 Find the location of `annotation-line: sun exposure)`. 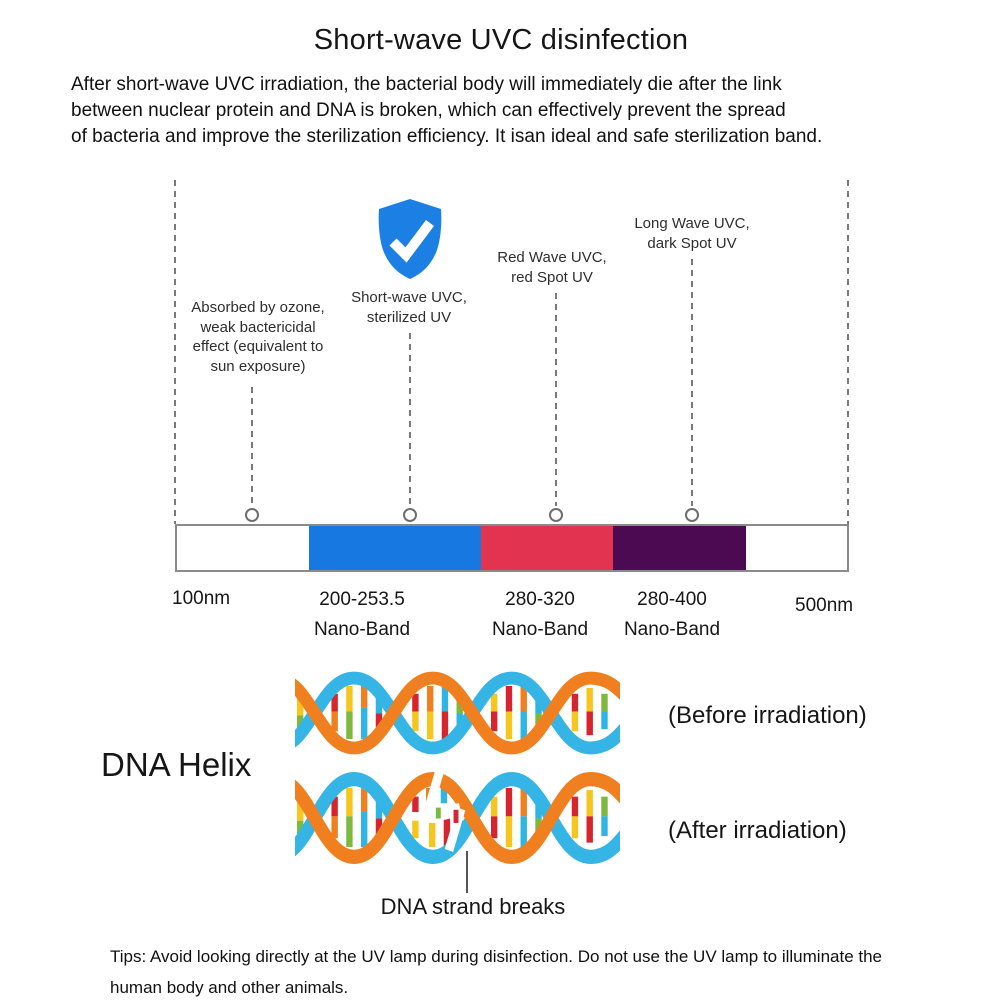

annotation-line: sun exposure) is located at coordinates (258, 366).